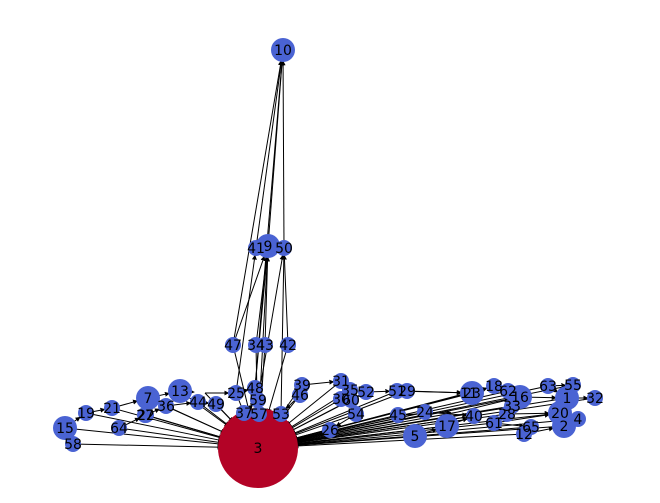 This screenshot has height=503, width=660. Describe the element at coordinates (86, 414) in the screenshot. I see `node-label-19: 19` at that location.